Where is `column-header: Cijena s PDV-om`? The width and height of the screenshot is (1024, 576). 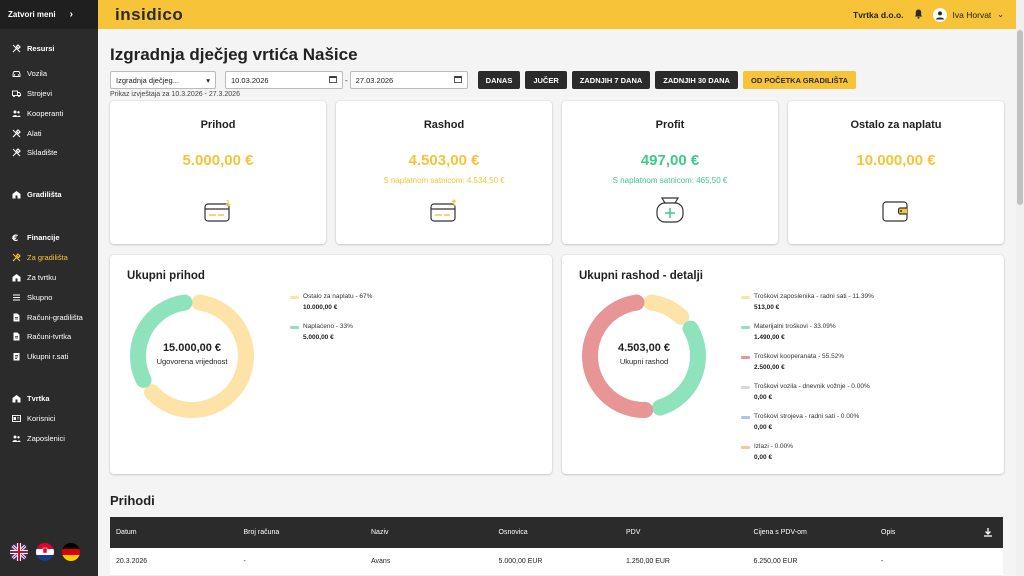
column-header: Cijena s PDV-om is located at coordinates (780, 532).